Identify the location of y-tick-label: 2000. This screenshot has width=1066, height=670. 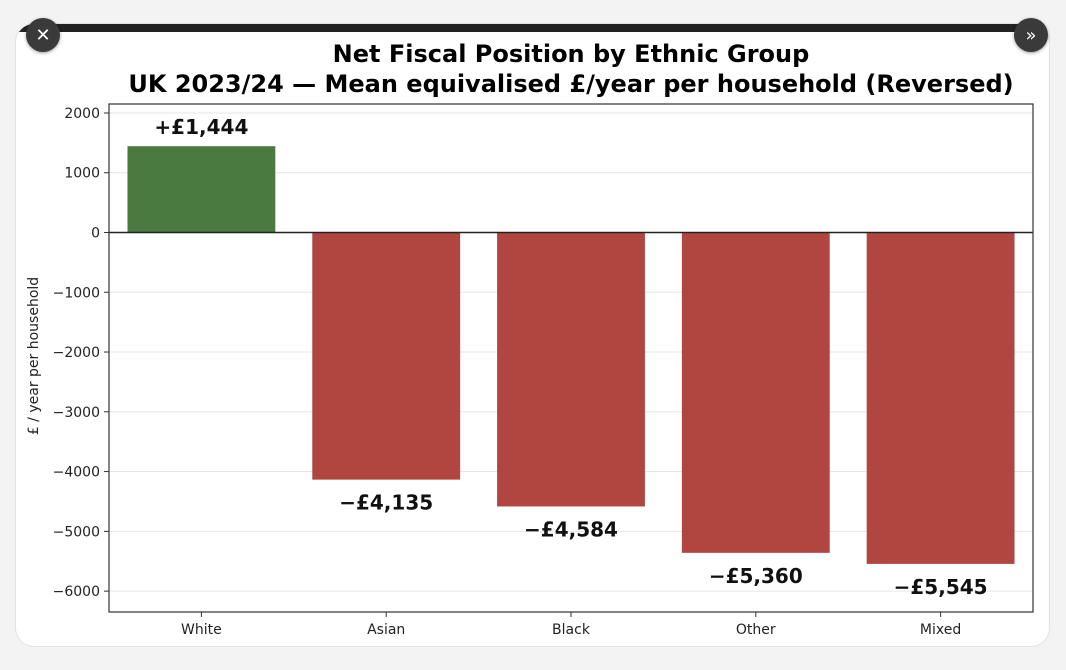
(82, 114).